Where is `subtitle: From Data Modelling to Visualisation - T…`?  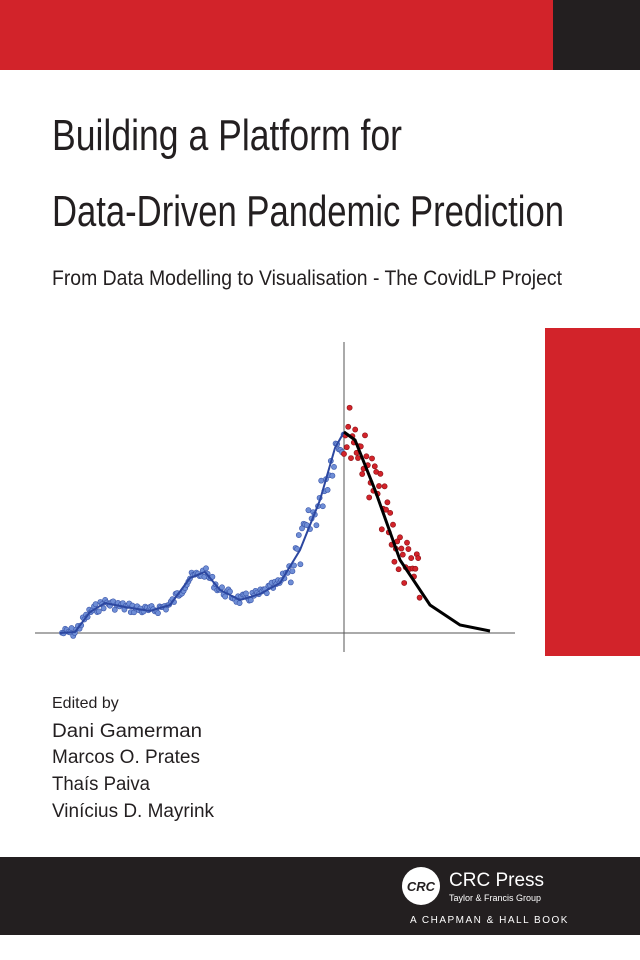
subtitle: From Data Modelling to Visualisation - T… is located at coordinates (307, 278).